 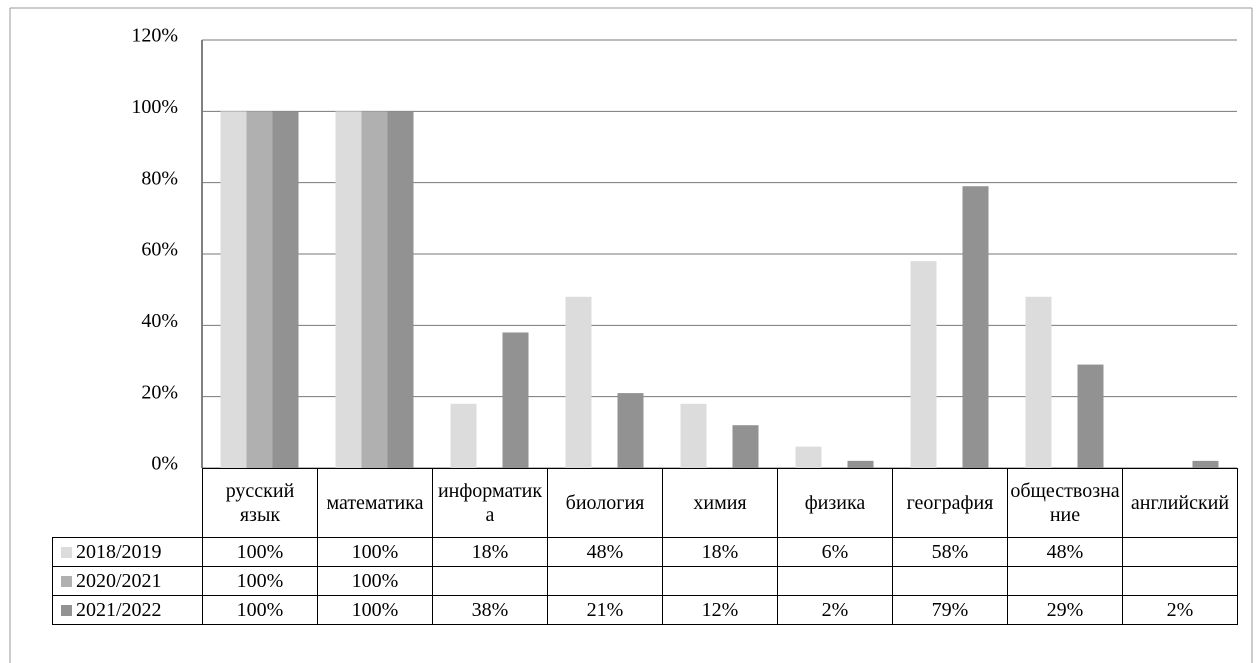 What do you see at coordinates (950, 503) in the screenshot?
I see `x-tick-label: география` at bounding box center [950, 503].